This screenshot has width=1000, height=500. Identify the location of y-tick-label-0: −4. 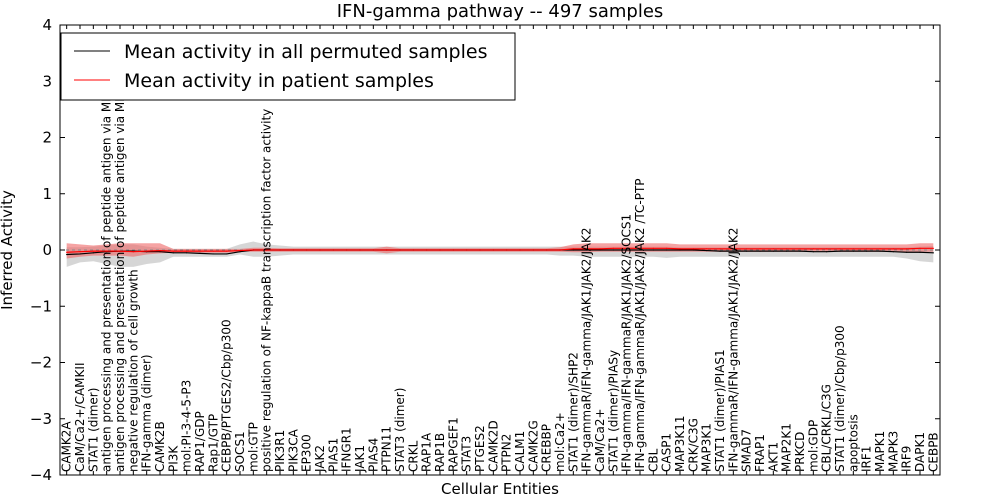
(41, 475).